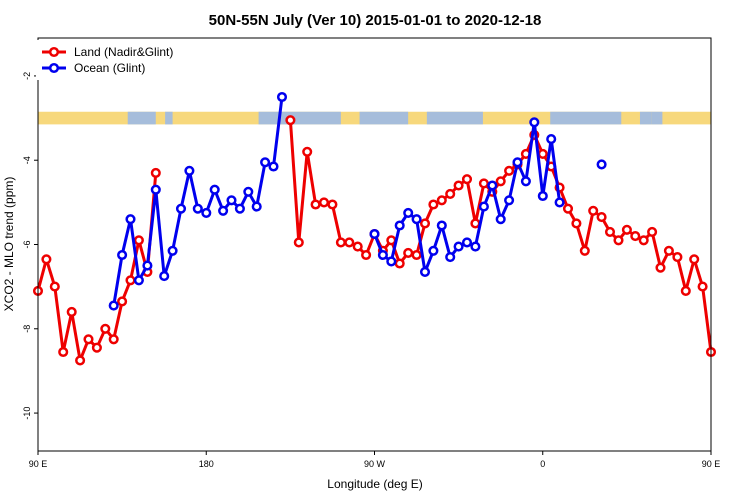 This screenshot has height=500, width=750. Describe the element at coordinates (375, 464) in the screenshot. I see `x-tick-label-2: 90 W` at that location.